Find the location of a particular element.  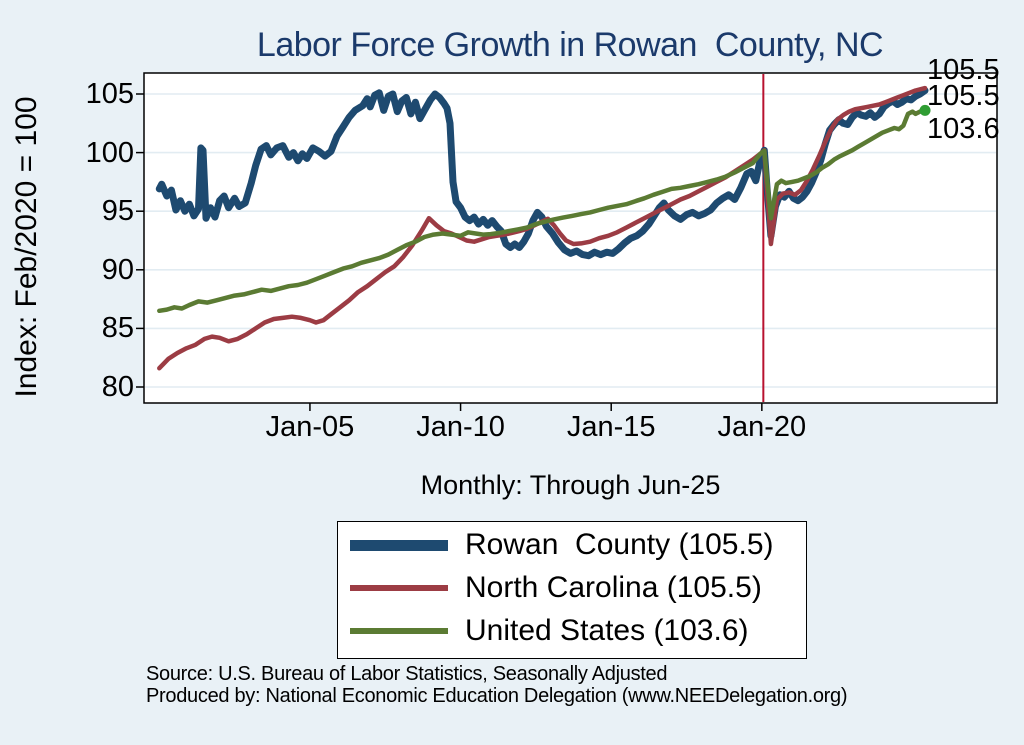

series-end-value-label: 103.6 is located at coordinates (963, 129).